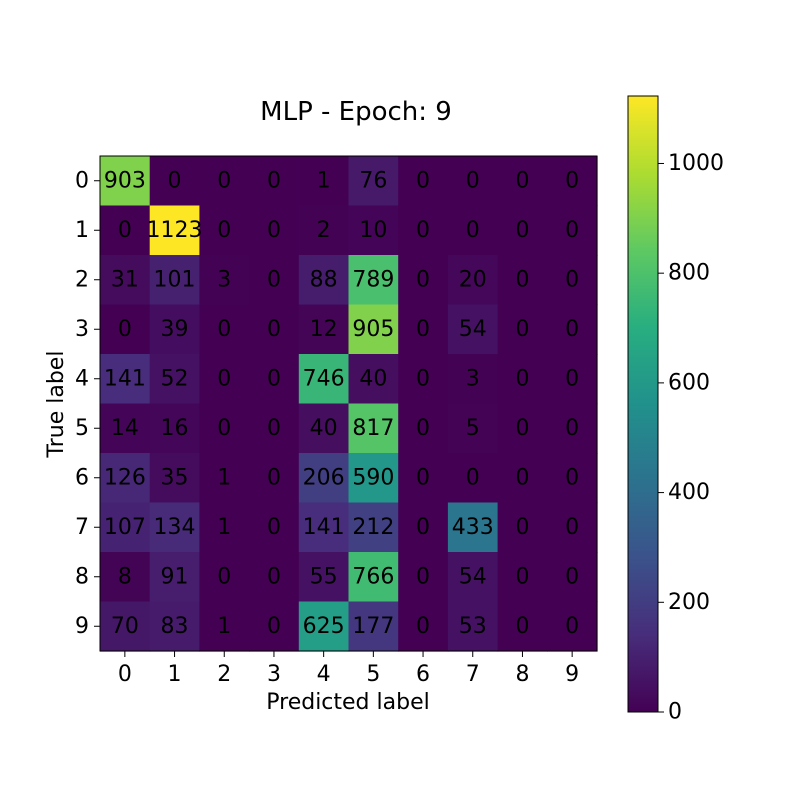 The height and width of the screenshot is (800, 800). I want to click on matrix-cell-value: 625, so click(324, 626).